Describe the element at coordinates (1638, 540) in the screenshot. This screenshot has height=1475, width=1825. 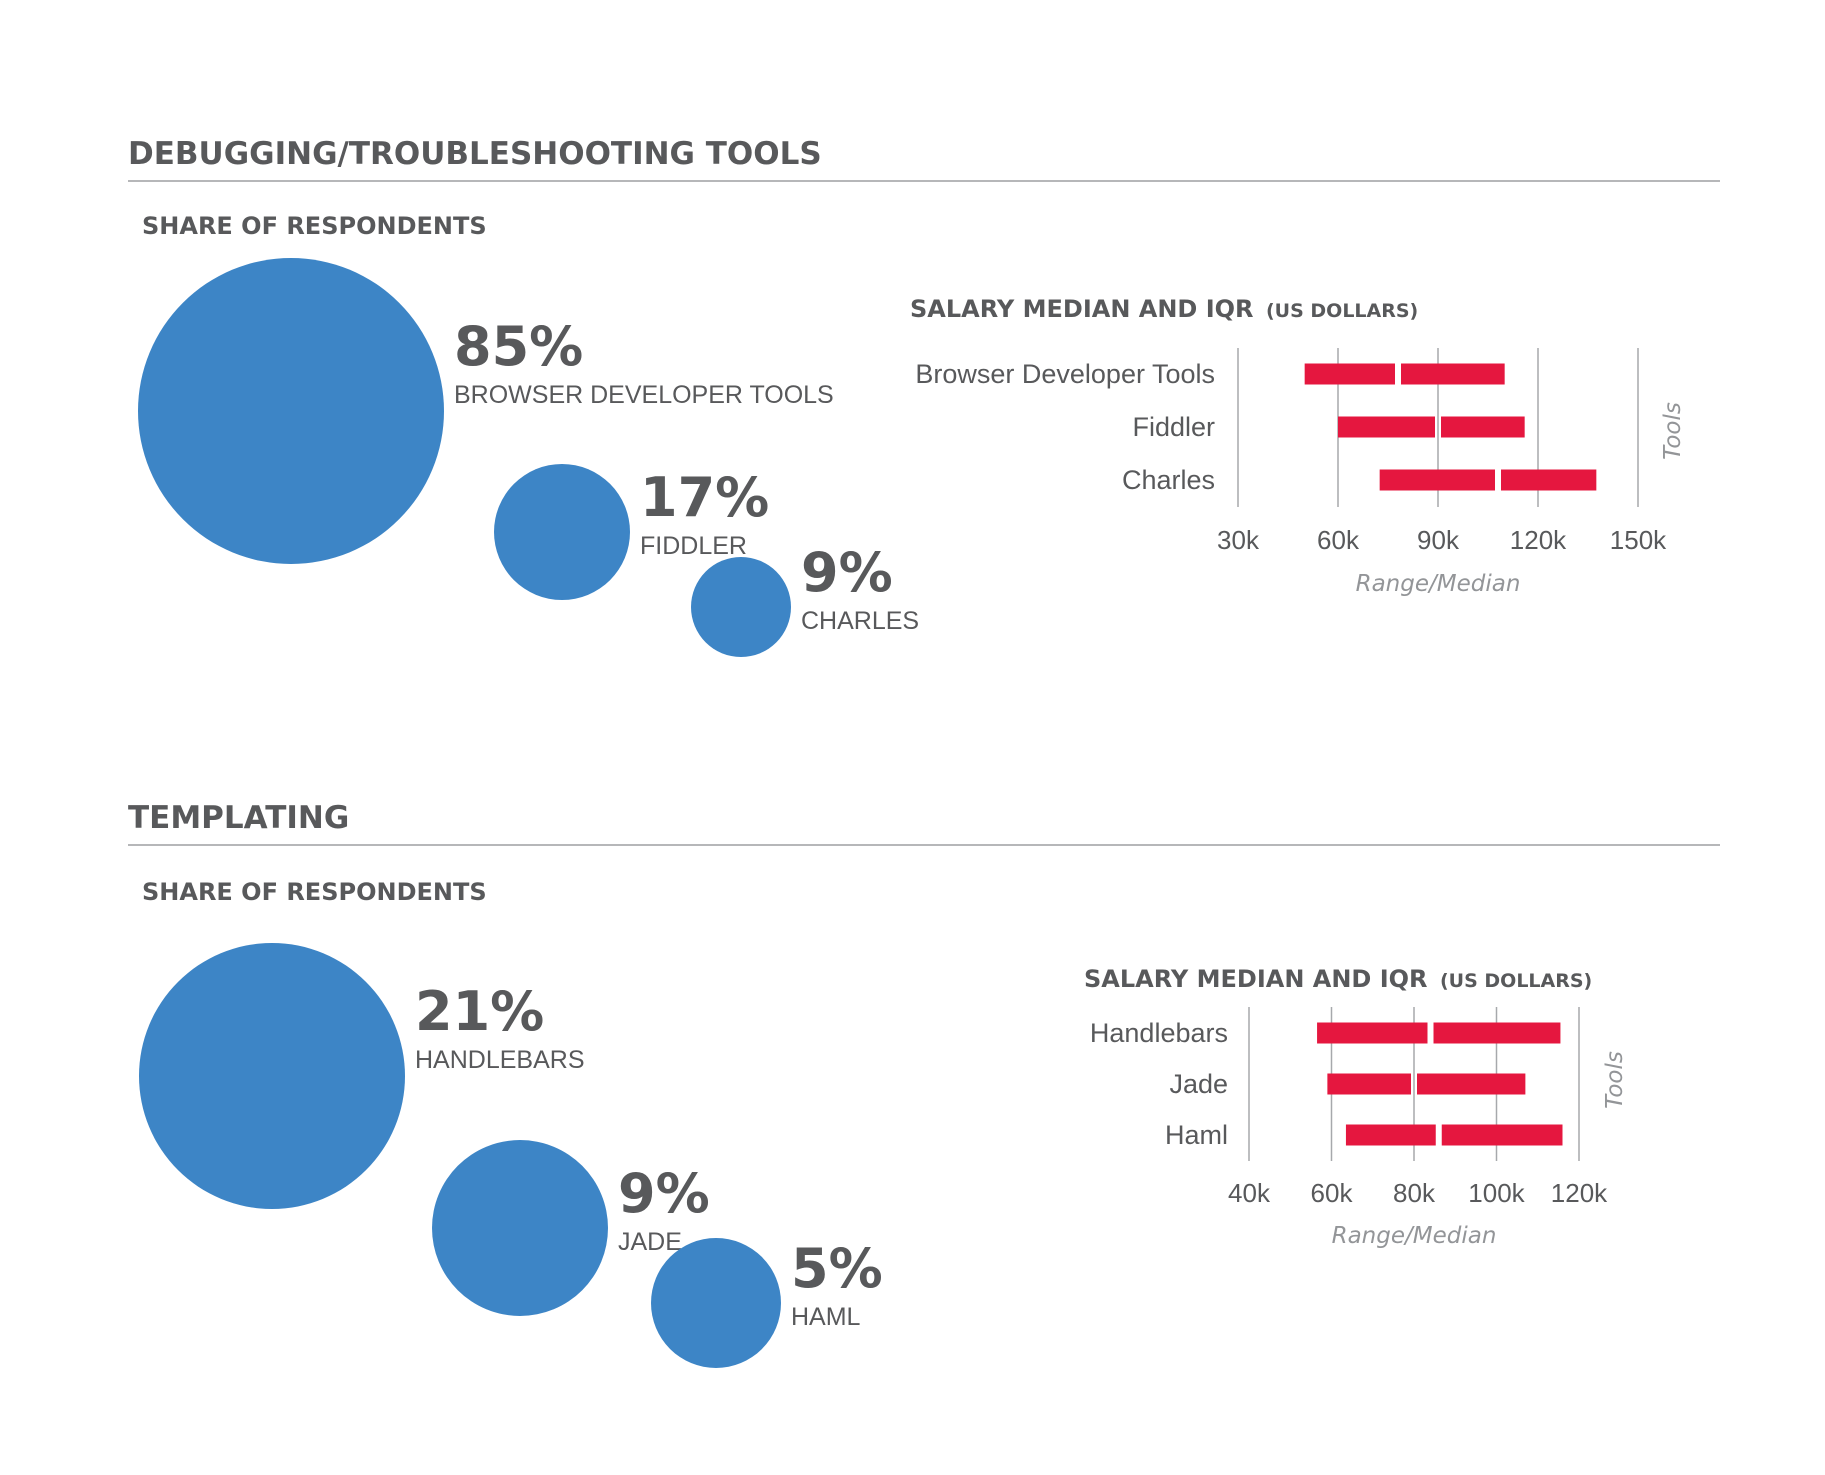
I see `tick-label: 150k` at that location.